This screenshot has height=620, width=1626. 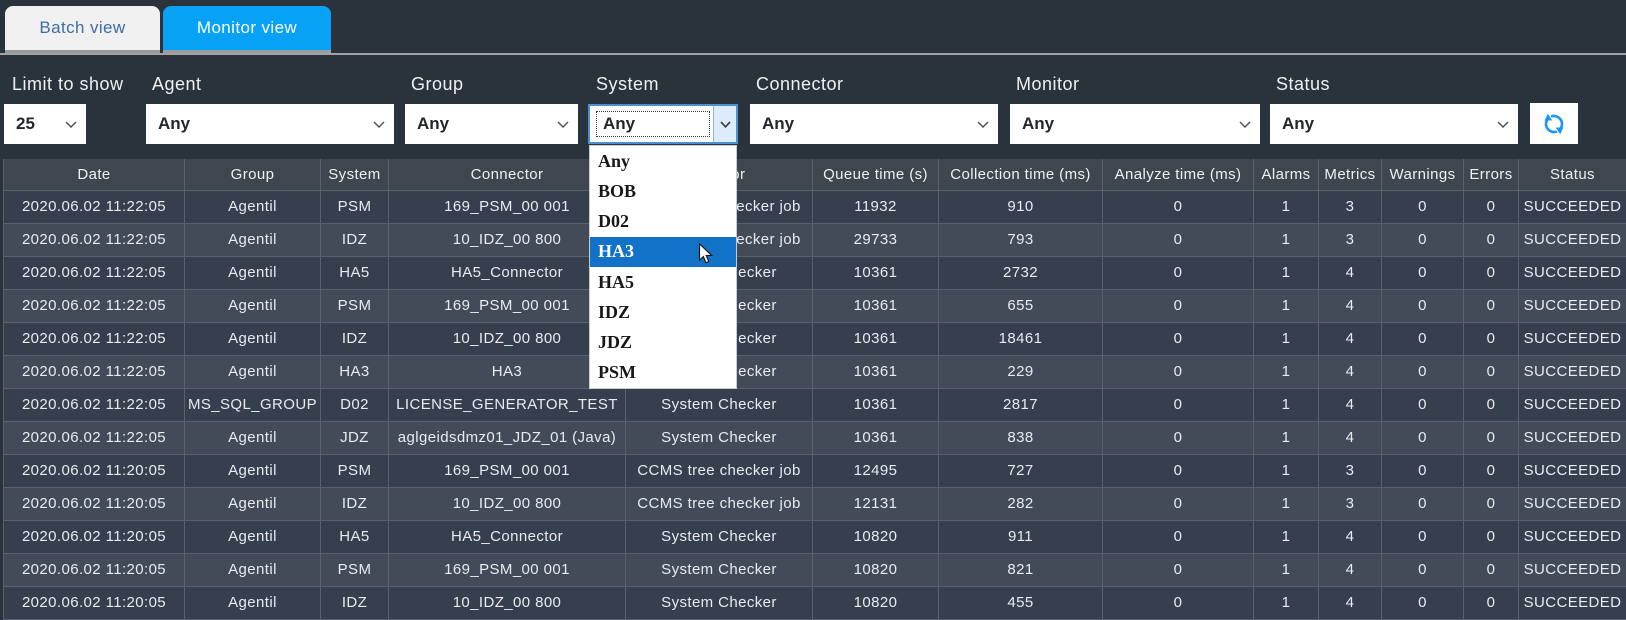 I want to click on connector-select: Any, so click(x=874, y=124).